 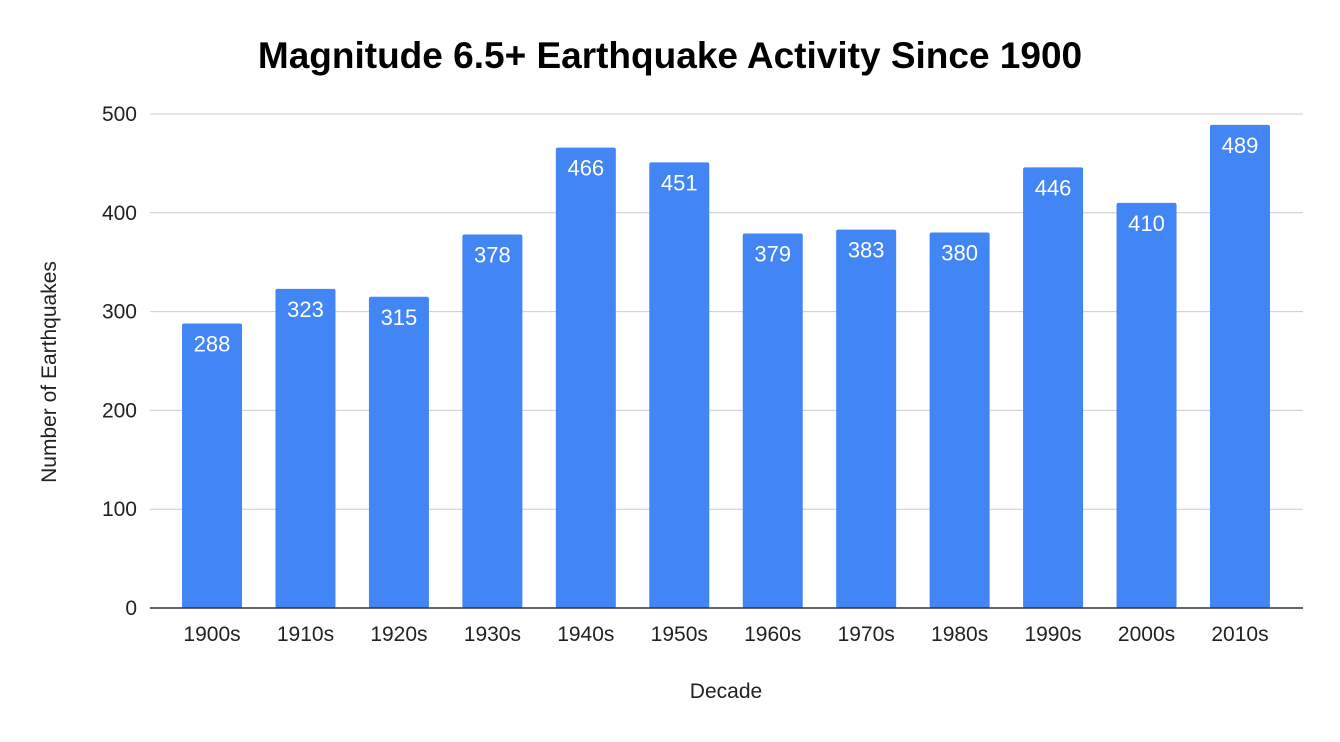 I want to click on data-label: 466, so click(x=585, y=168).